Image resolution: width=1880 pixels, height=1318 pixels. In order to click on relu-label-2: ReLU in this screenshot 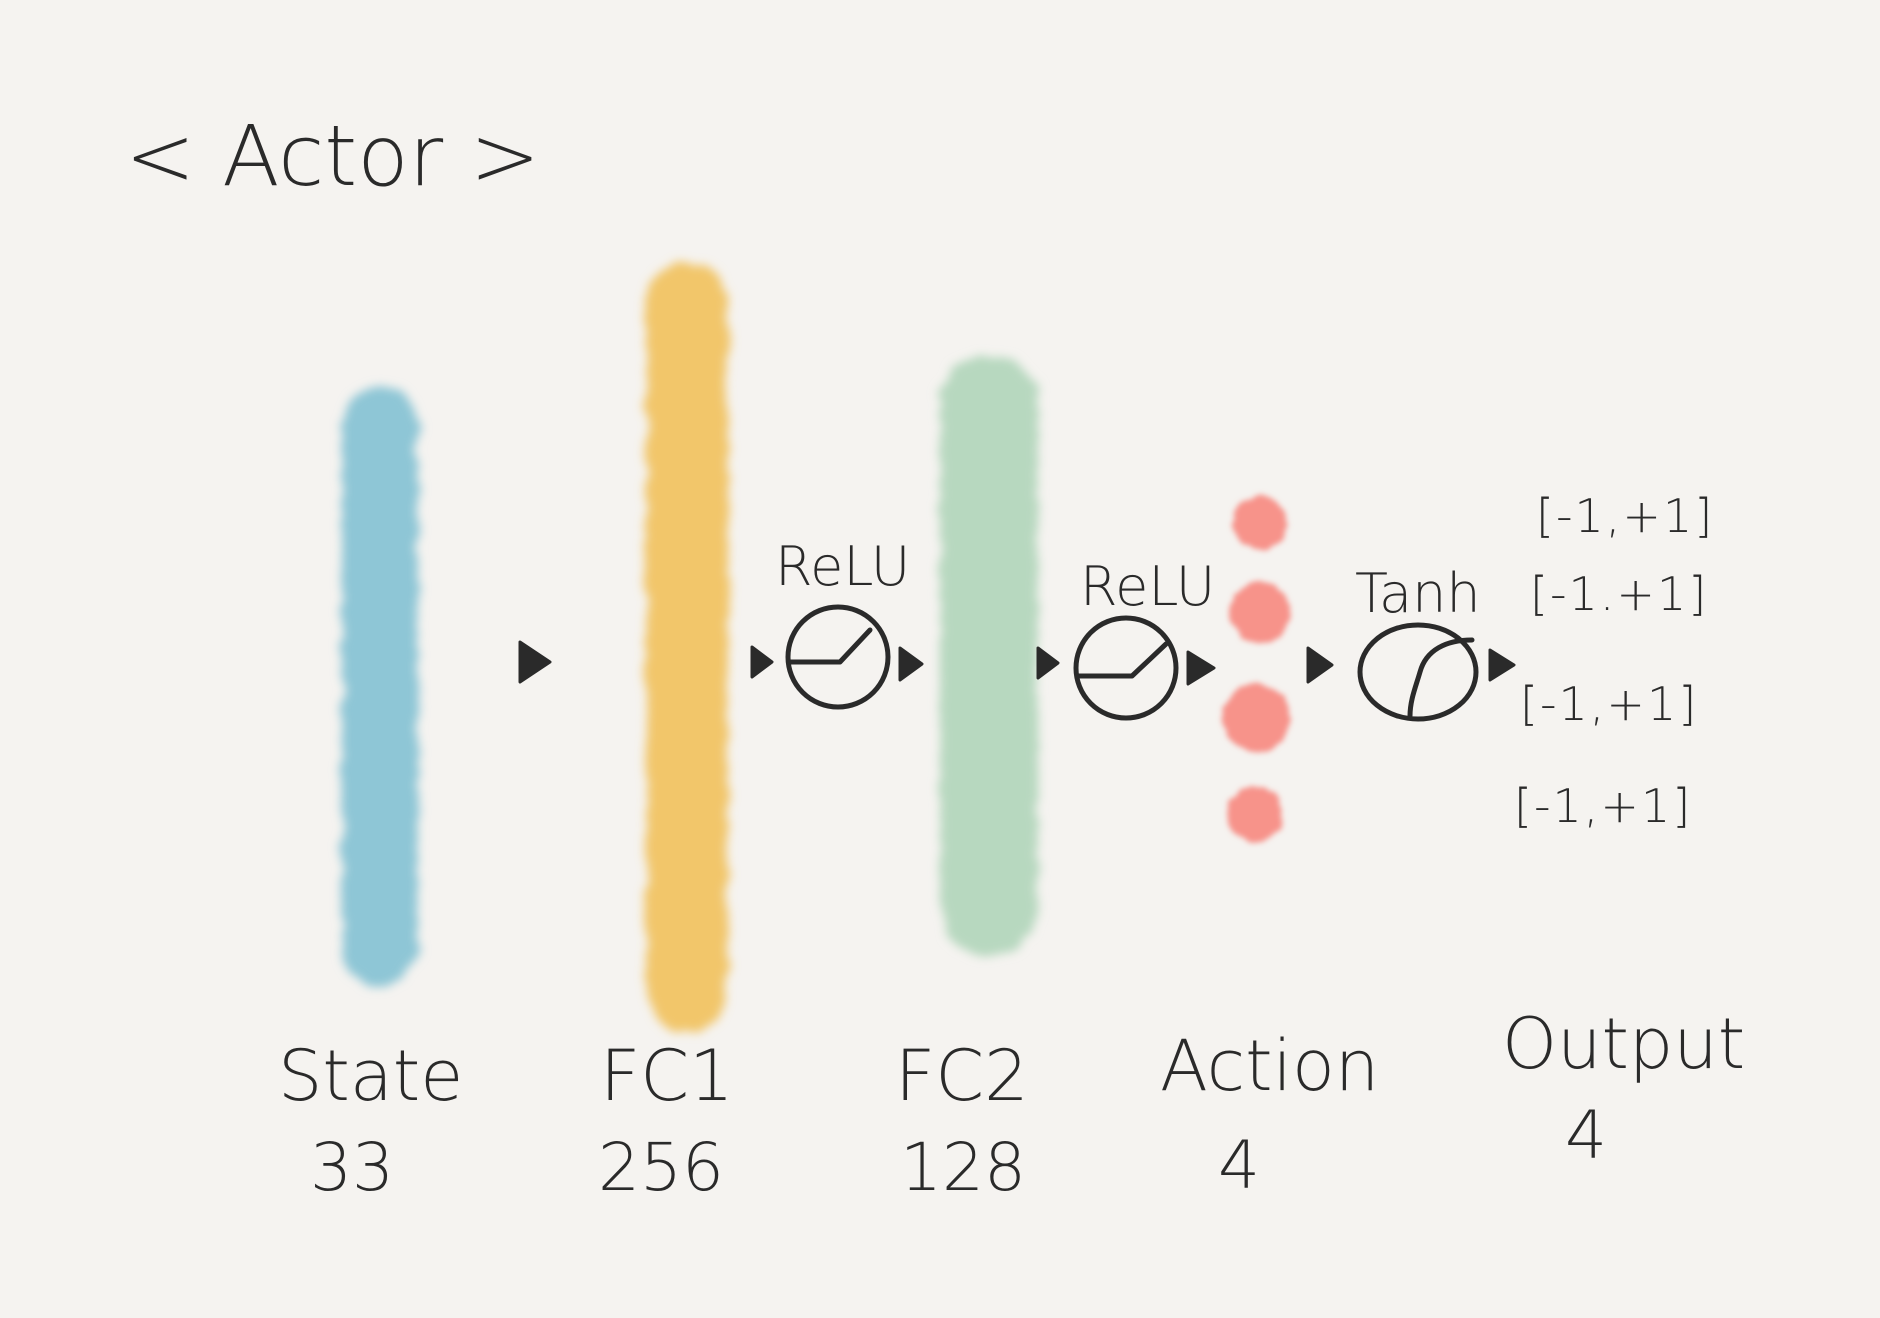, I will do `click(1147, 586)`.